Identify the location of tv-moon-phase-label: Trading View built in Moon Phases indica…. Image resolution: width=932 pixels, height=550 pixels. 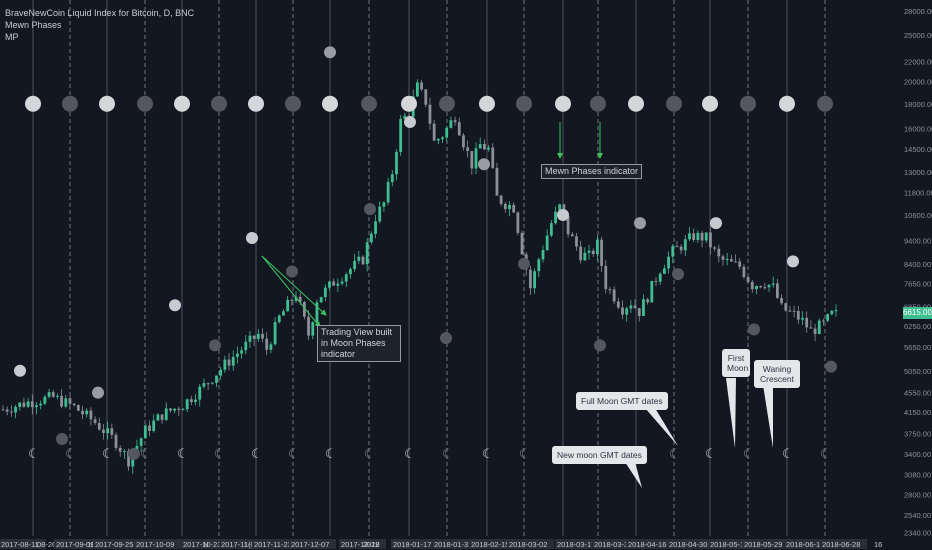
(359, 343).